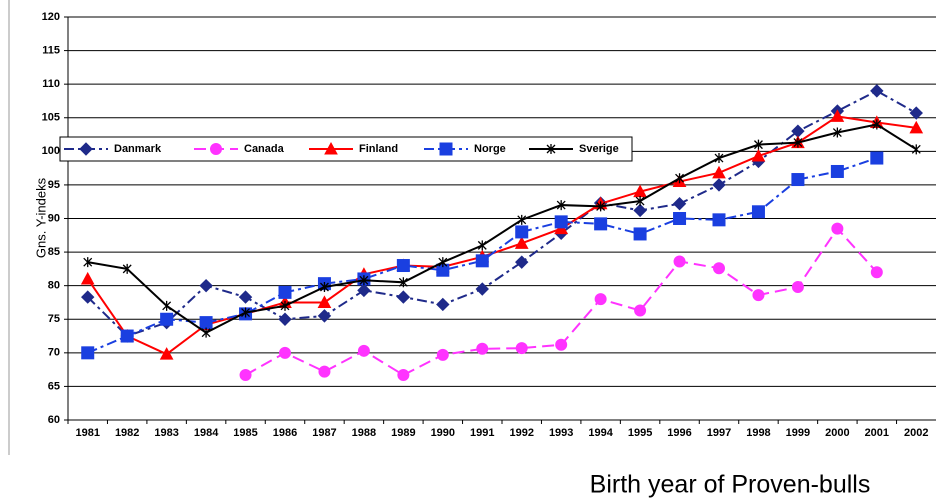  I want to click on y-tick-label: 110, so click(51, 84).